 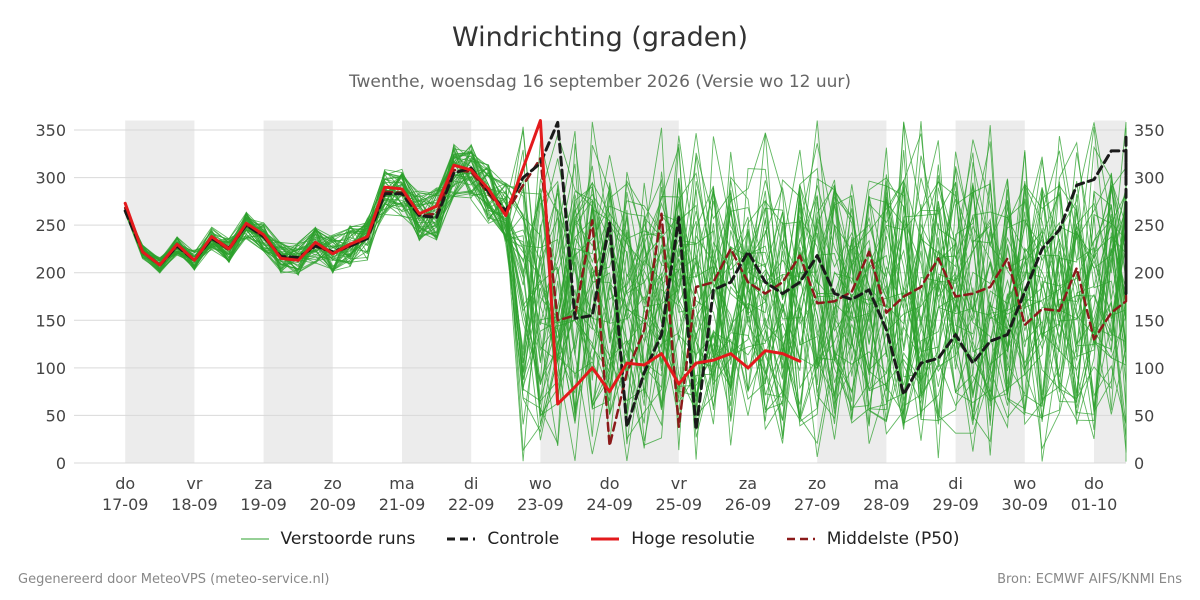 What do you see at coordinates (886, 504) in the screenshot?
I see `x-tick-date: 28-09` at bounding box center [886, 504].